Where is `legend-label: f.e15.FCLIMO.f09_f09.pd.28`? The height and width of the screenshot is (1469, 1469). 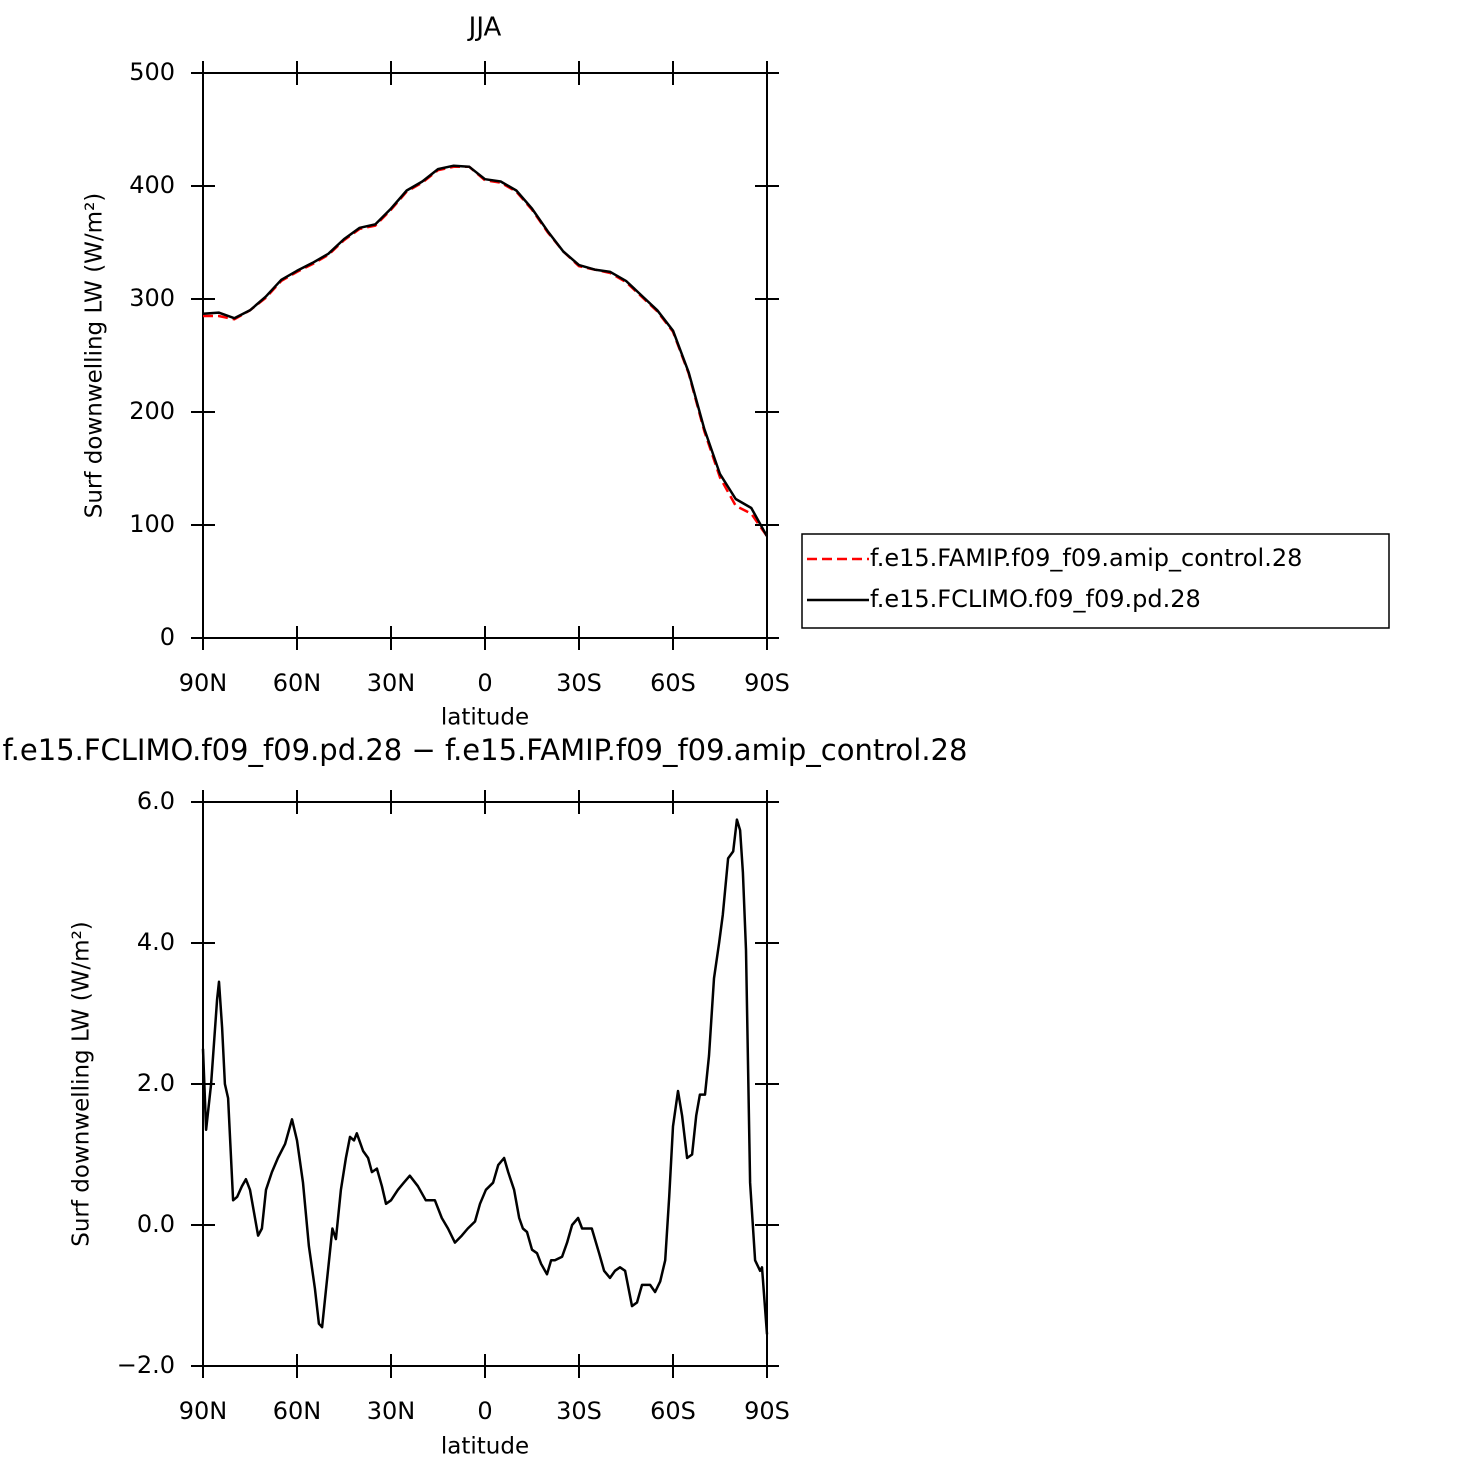
legend-label: f.e15.FCLIMO.f09_f09.pd.28 is located at coordinates (1035, 599).